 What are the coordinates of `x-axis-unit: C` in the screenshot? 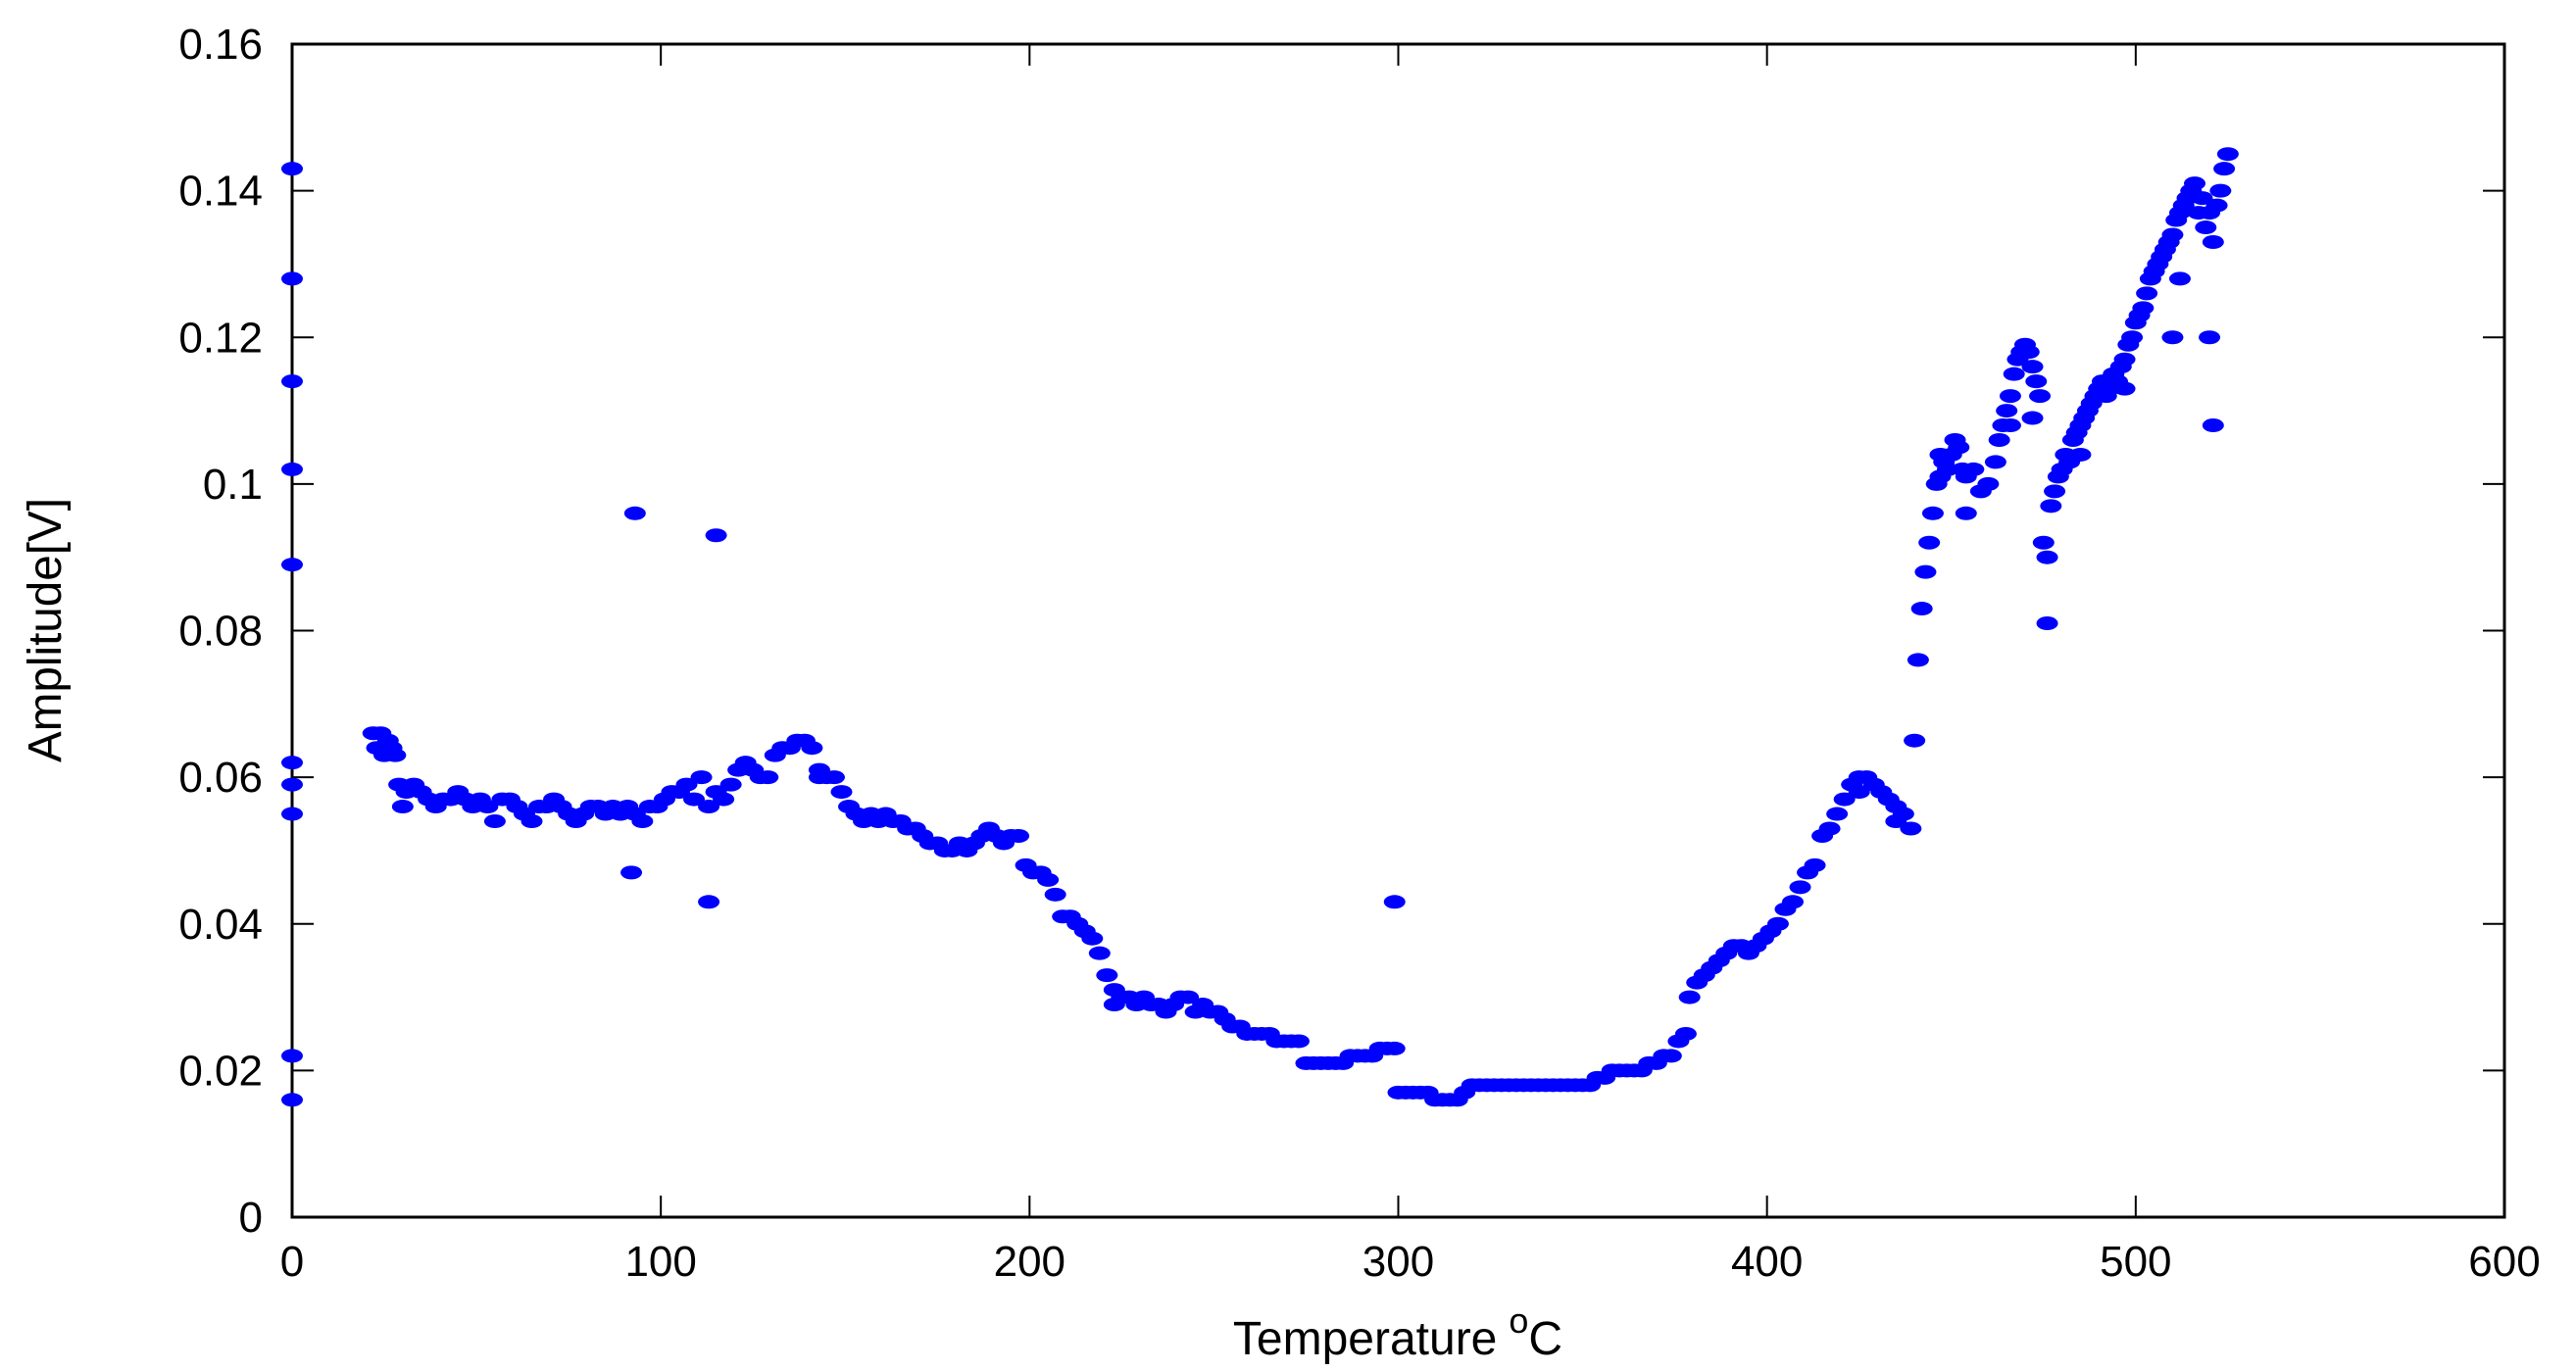 It's located at (1545, 1339).